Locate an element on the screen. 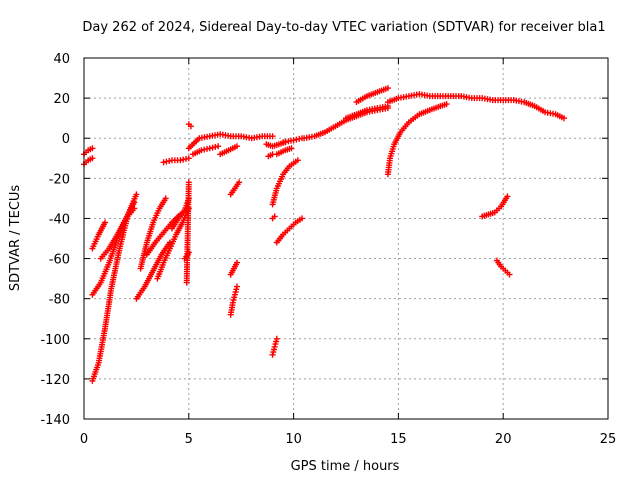 The image size is (640, 480). y-axis-label: SDTVAR / TECUs is located at coordinates (15, 238).